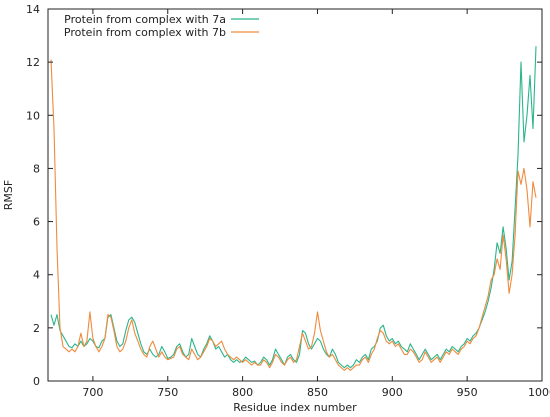  Describe the element at coordinates (8, 195) in the screenshot. I see `y-axis-title: RMSF` at that location.